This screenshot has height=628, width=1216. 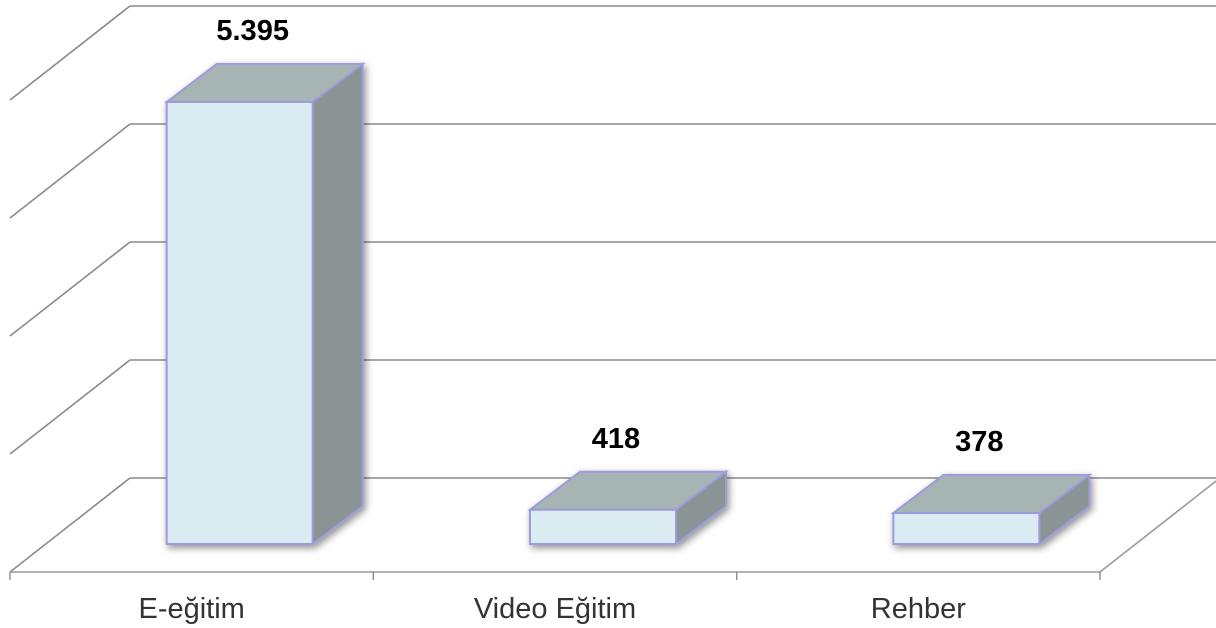 What do you see at coordinates (337, 304) in the screenshot?
I see `bar-side-face` at bounding box center [337, 304].